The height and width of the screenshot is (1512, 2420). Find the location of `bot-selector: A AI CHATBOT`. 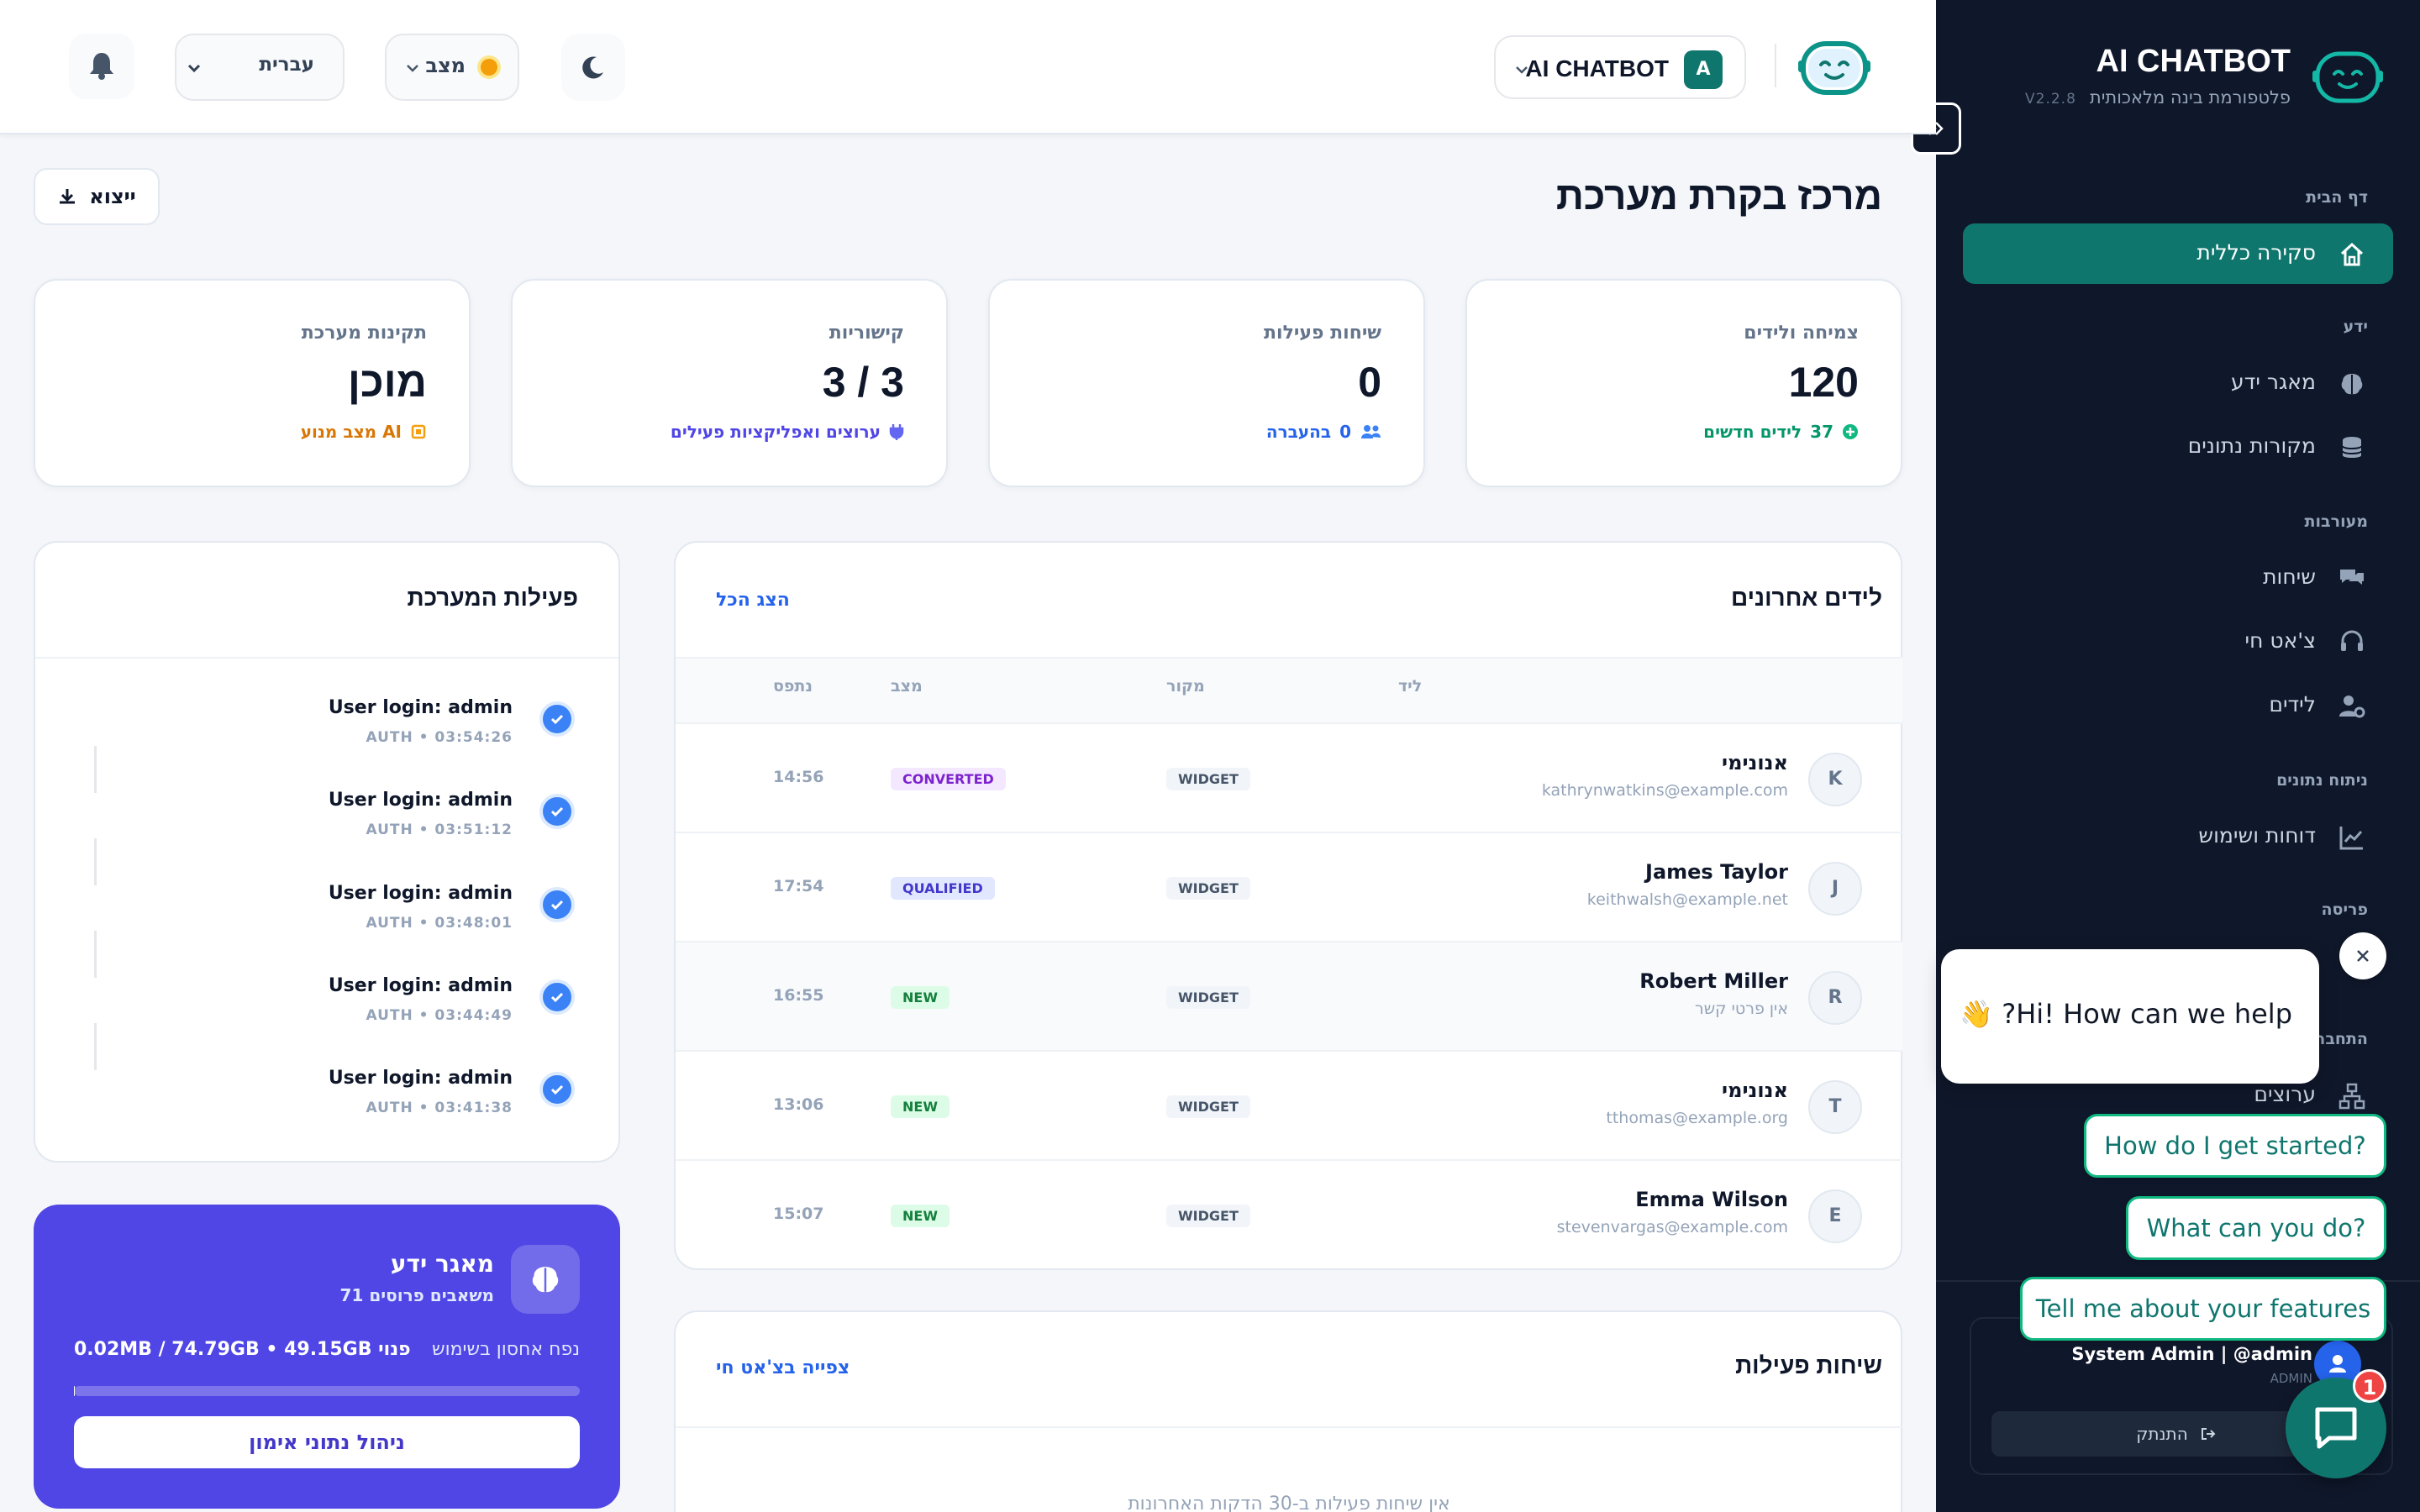

bot-selector: A AI CHATBOT is located at coordinates (1620, 67).